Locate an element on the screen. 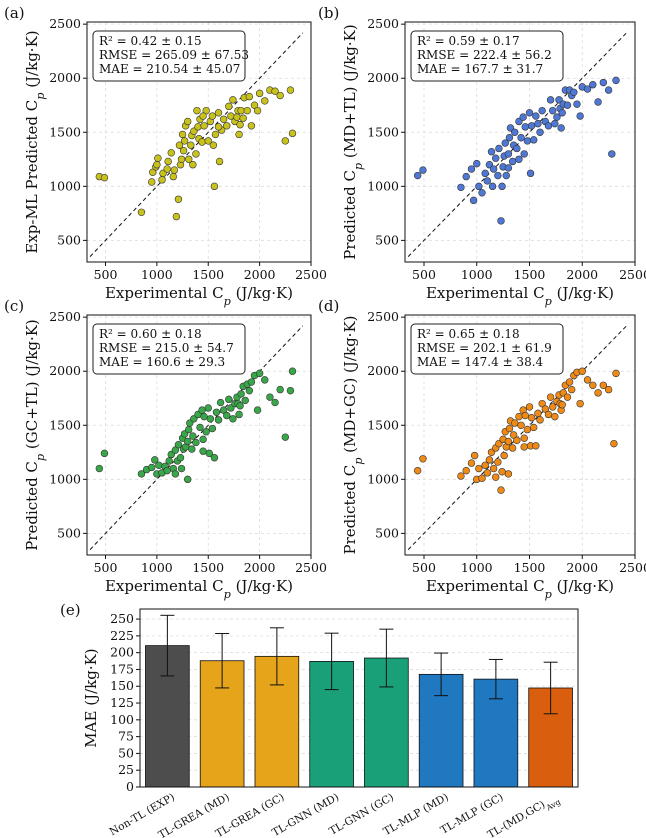  x-tick-label: 2500 is located at coordinates (632, 567).